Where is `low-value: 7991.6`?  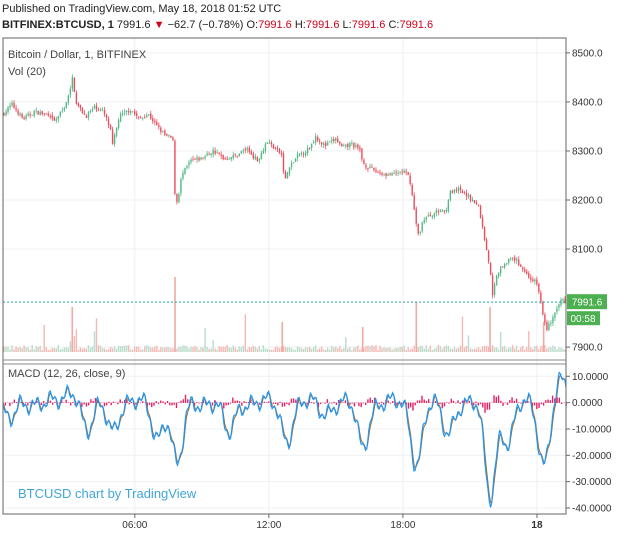 low-value: 7991.6 is located at coordinates (368, 25).